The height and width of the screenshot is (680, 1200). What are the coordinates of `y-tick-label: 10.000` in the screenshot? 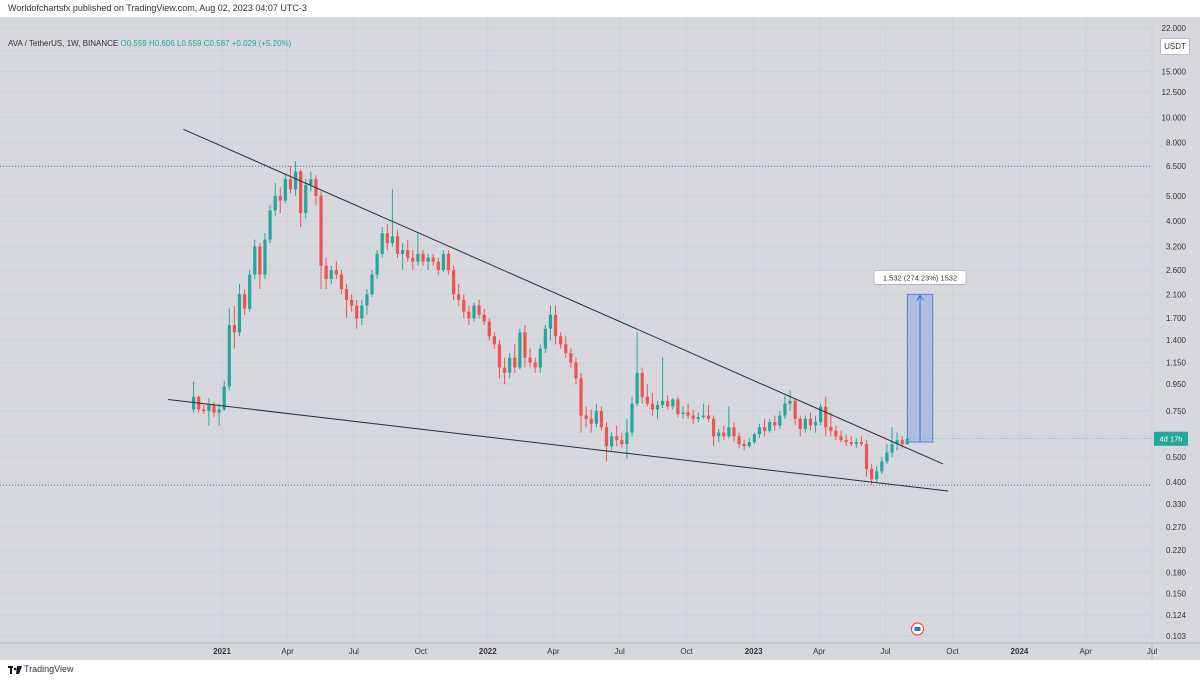 It's located at (1174, 117).